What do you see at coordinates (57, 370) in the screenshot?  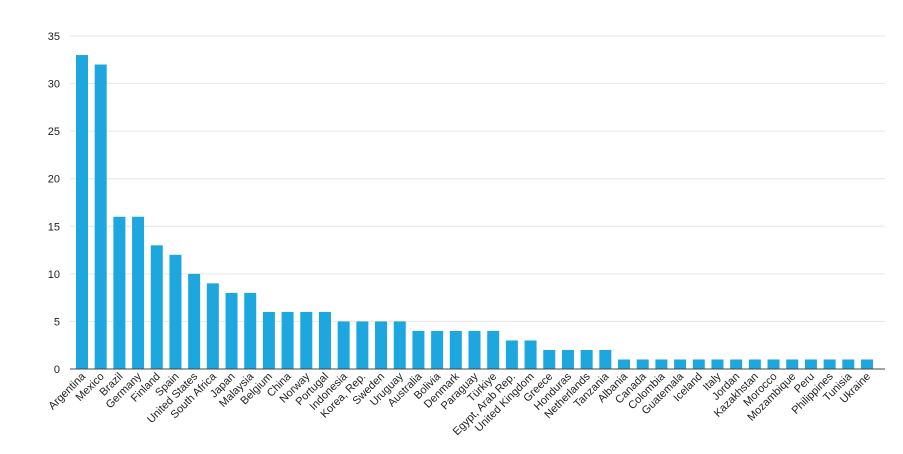 I see `y-tick-label: 0` at bounding box center [57, 370].